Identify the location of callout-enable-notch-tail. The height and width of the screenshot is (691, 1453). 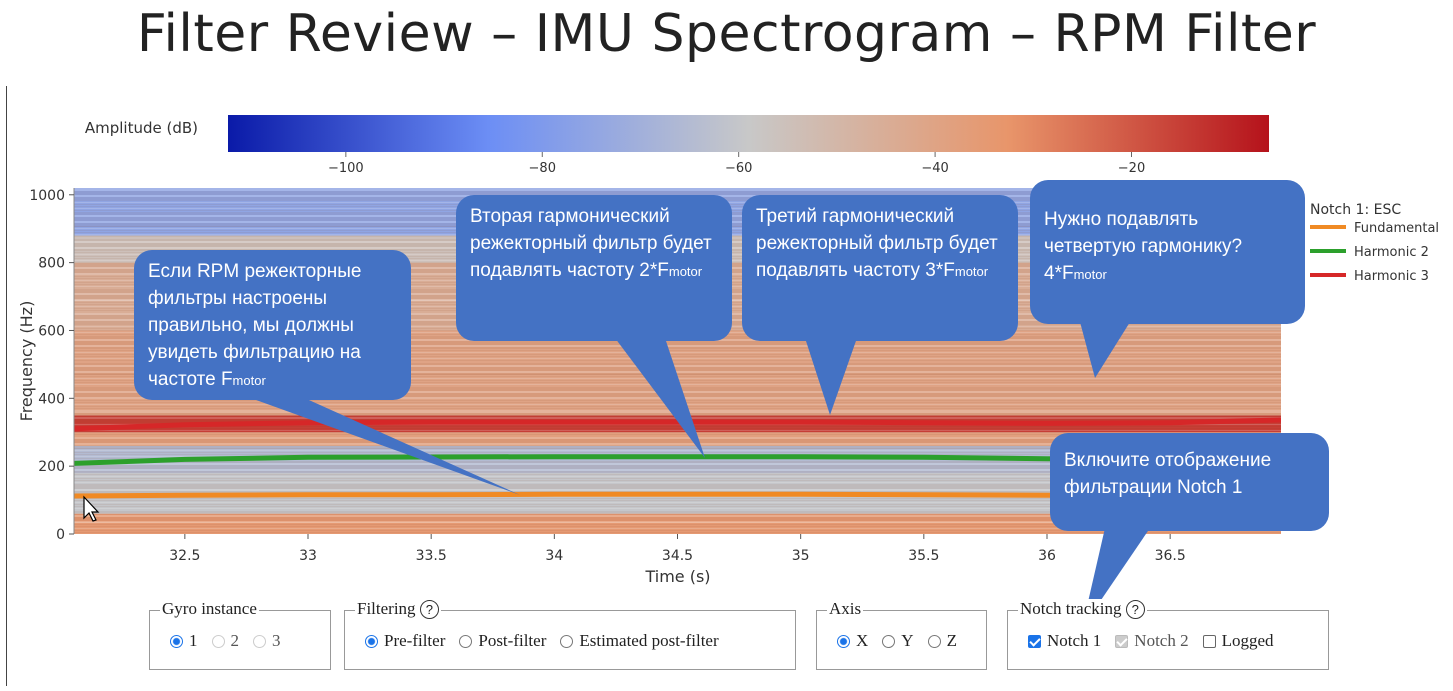
(1119, 564).